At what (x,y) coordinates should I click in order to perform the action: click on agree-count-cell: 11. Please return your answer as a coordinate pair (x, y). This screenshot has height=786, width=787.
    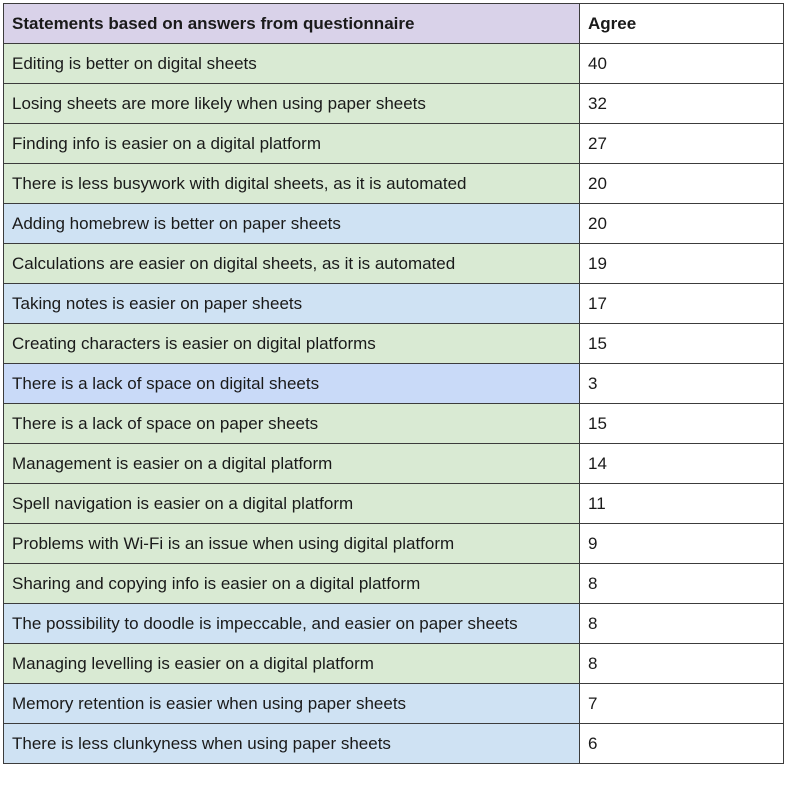
    Looking at the image, I should click on (681, 503).